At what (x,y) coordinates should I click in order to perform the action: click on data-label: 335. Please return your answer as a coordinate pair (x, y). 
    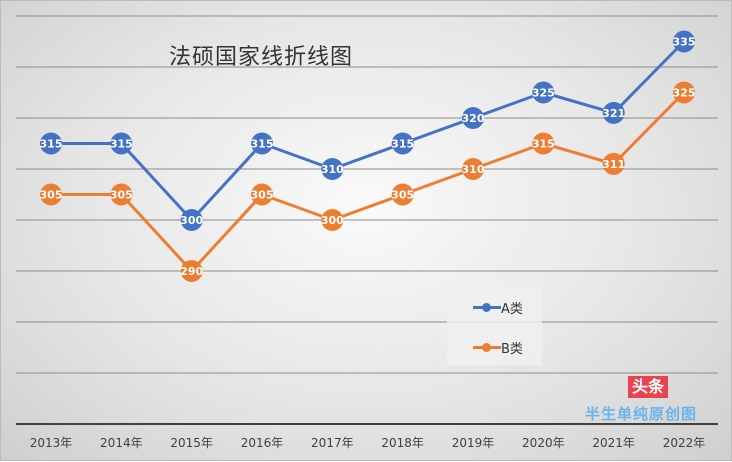
    Looking at the image, I should click on (684, 42).